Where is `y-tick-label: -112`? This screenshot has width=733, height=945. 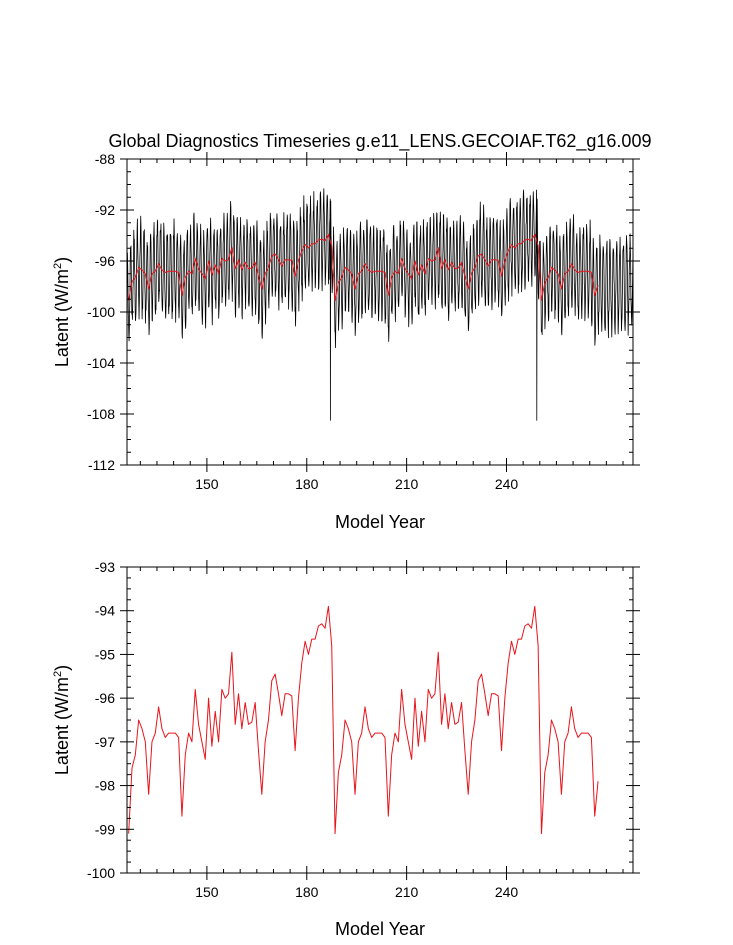
y-tick-label: -112 is located at coordinates (101, 465).